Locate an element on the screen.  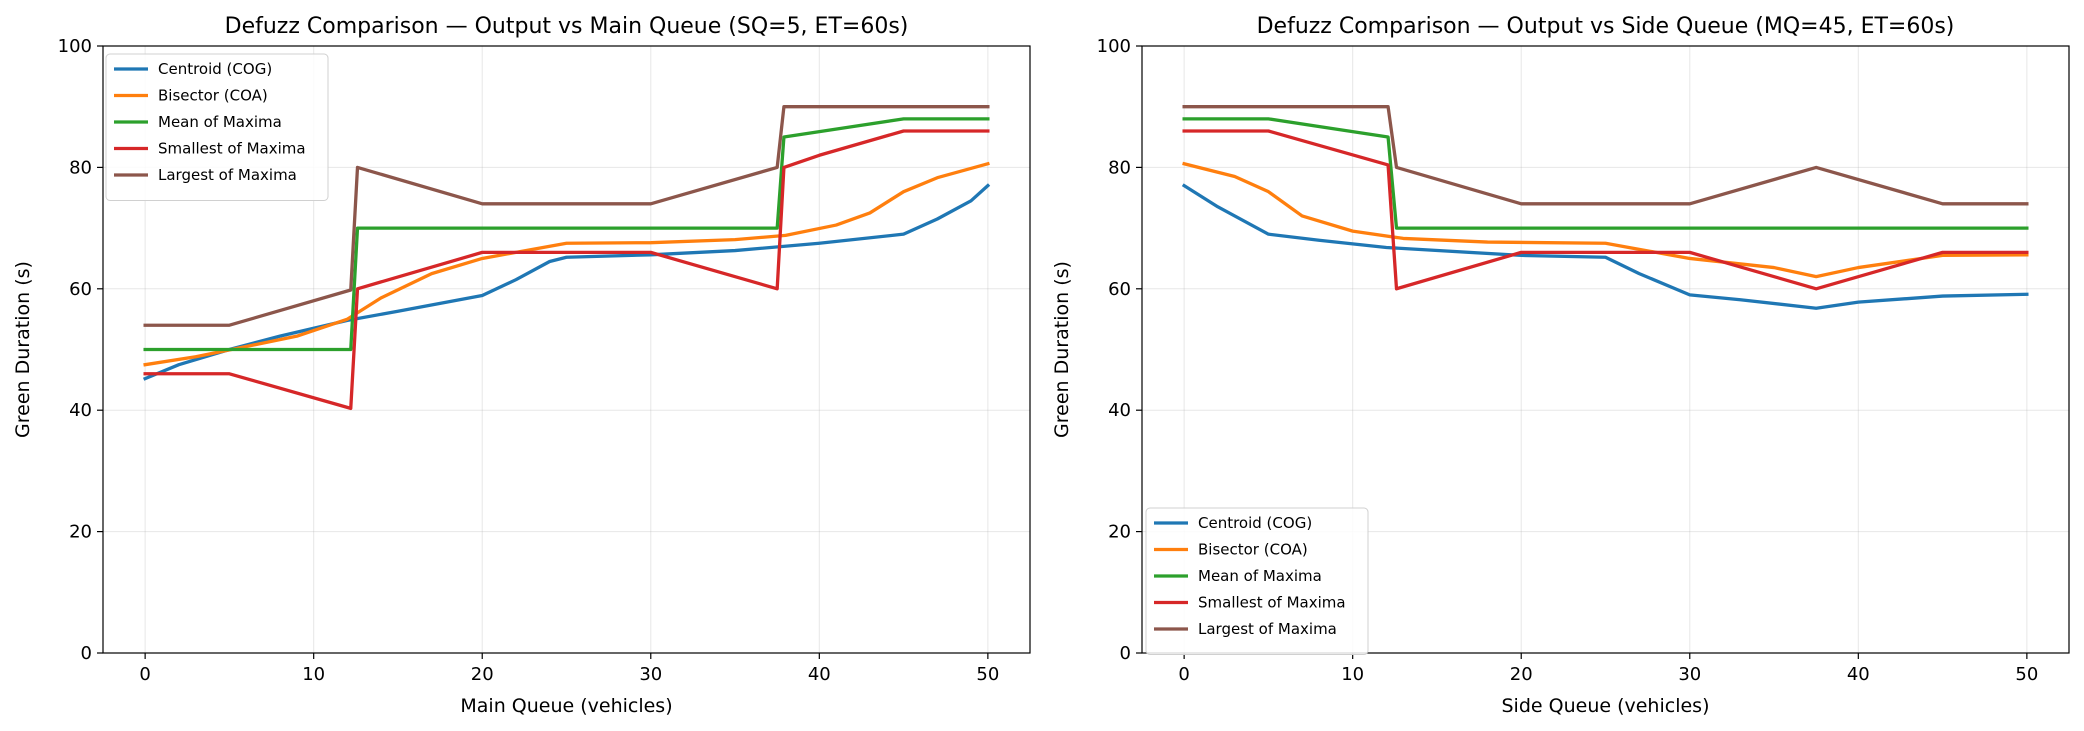
series-group is located at coordinates (1605, 207).